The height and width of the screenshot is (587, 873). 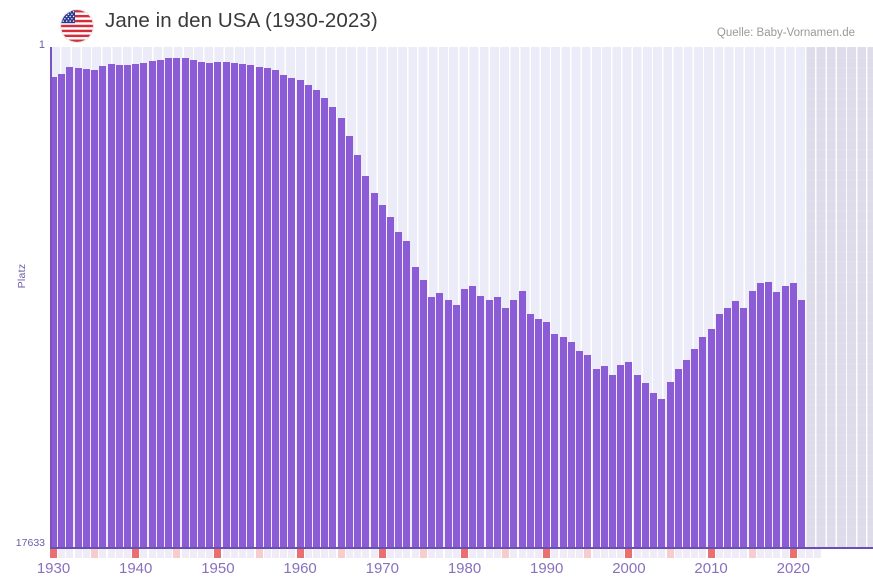 I want to click on bar-1985, so click(x=506, y=428).